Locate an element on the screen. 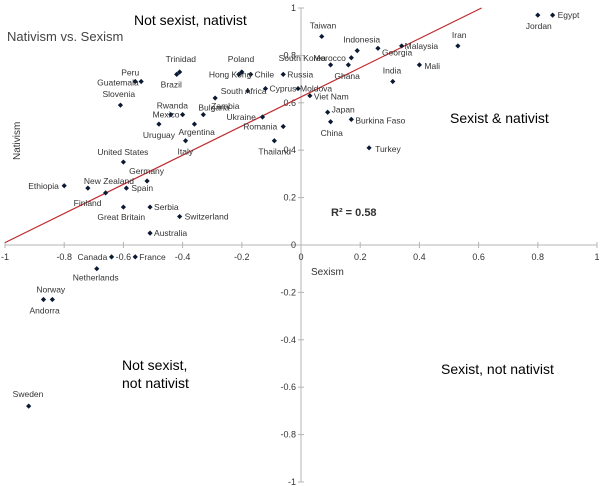 The width and height of the screenshot is (600, 487). point-label: Canada is located at coordinates (93, 257).